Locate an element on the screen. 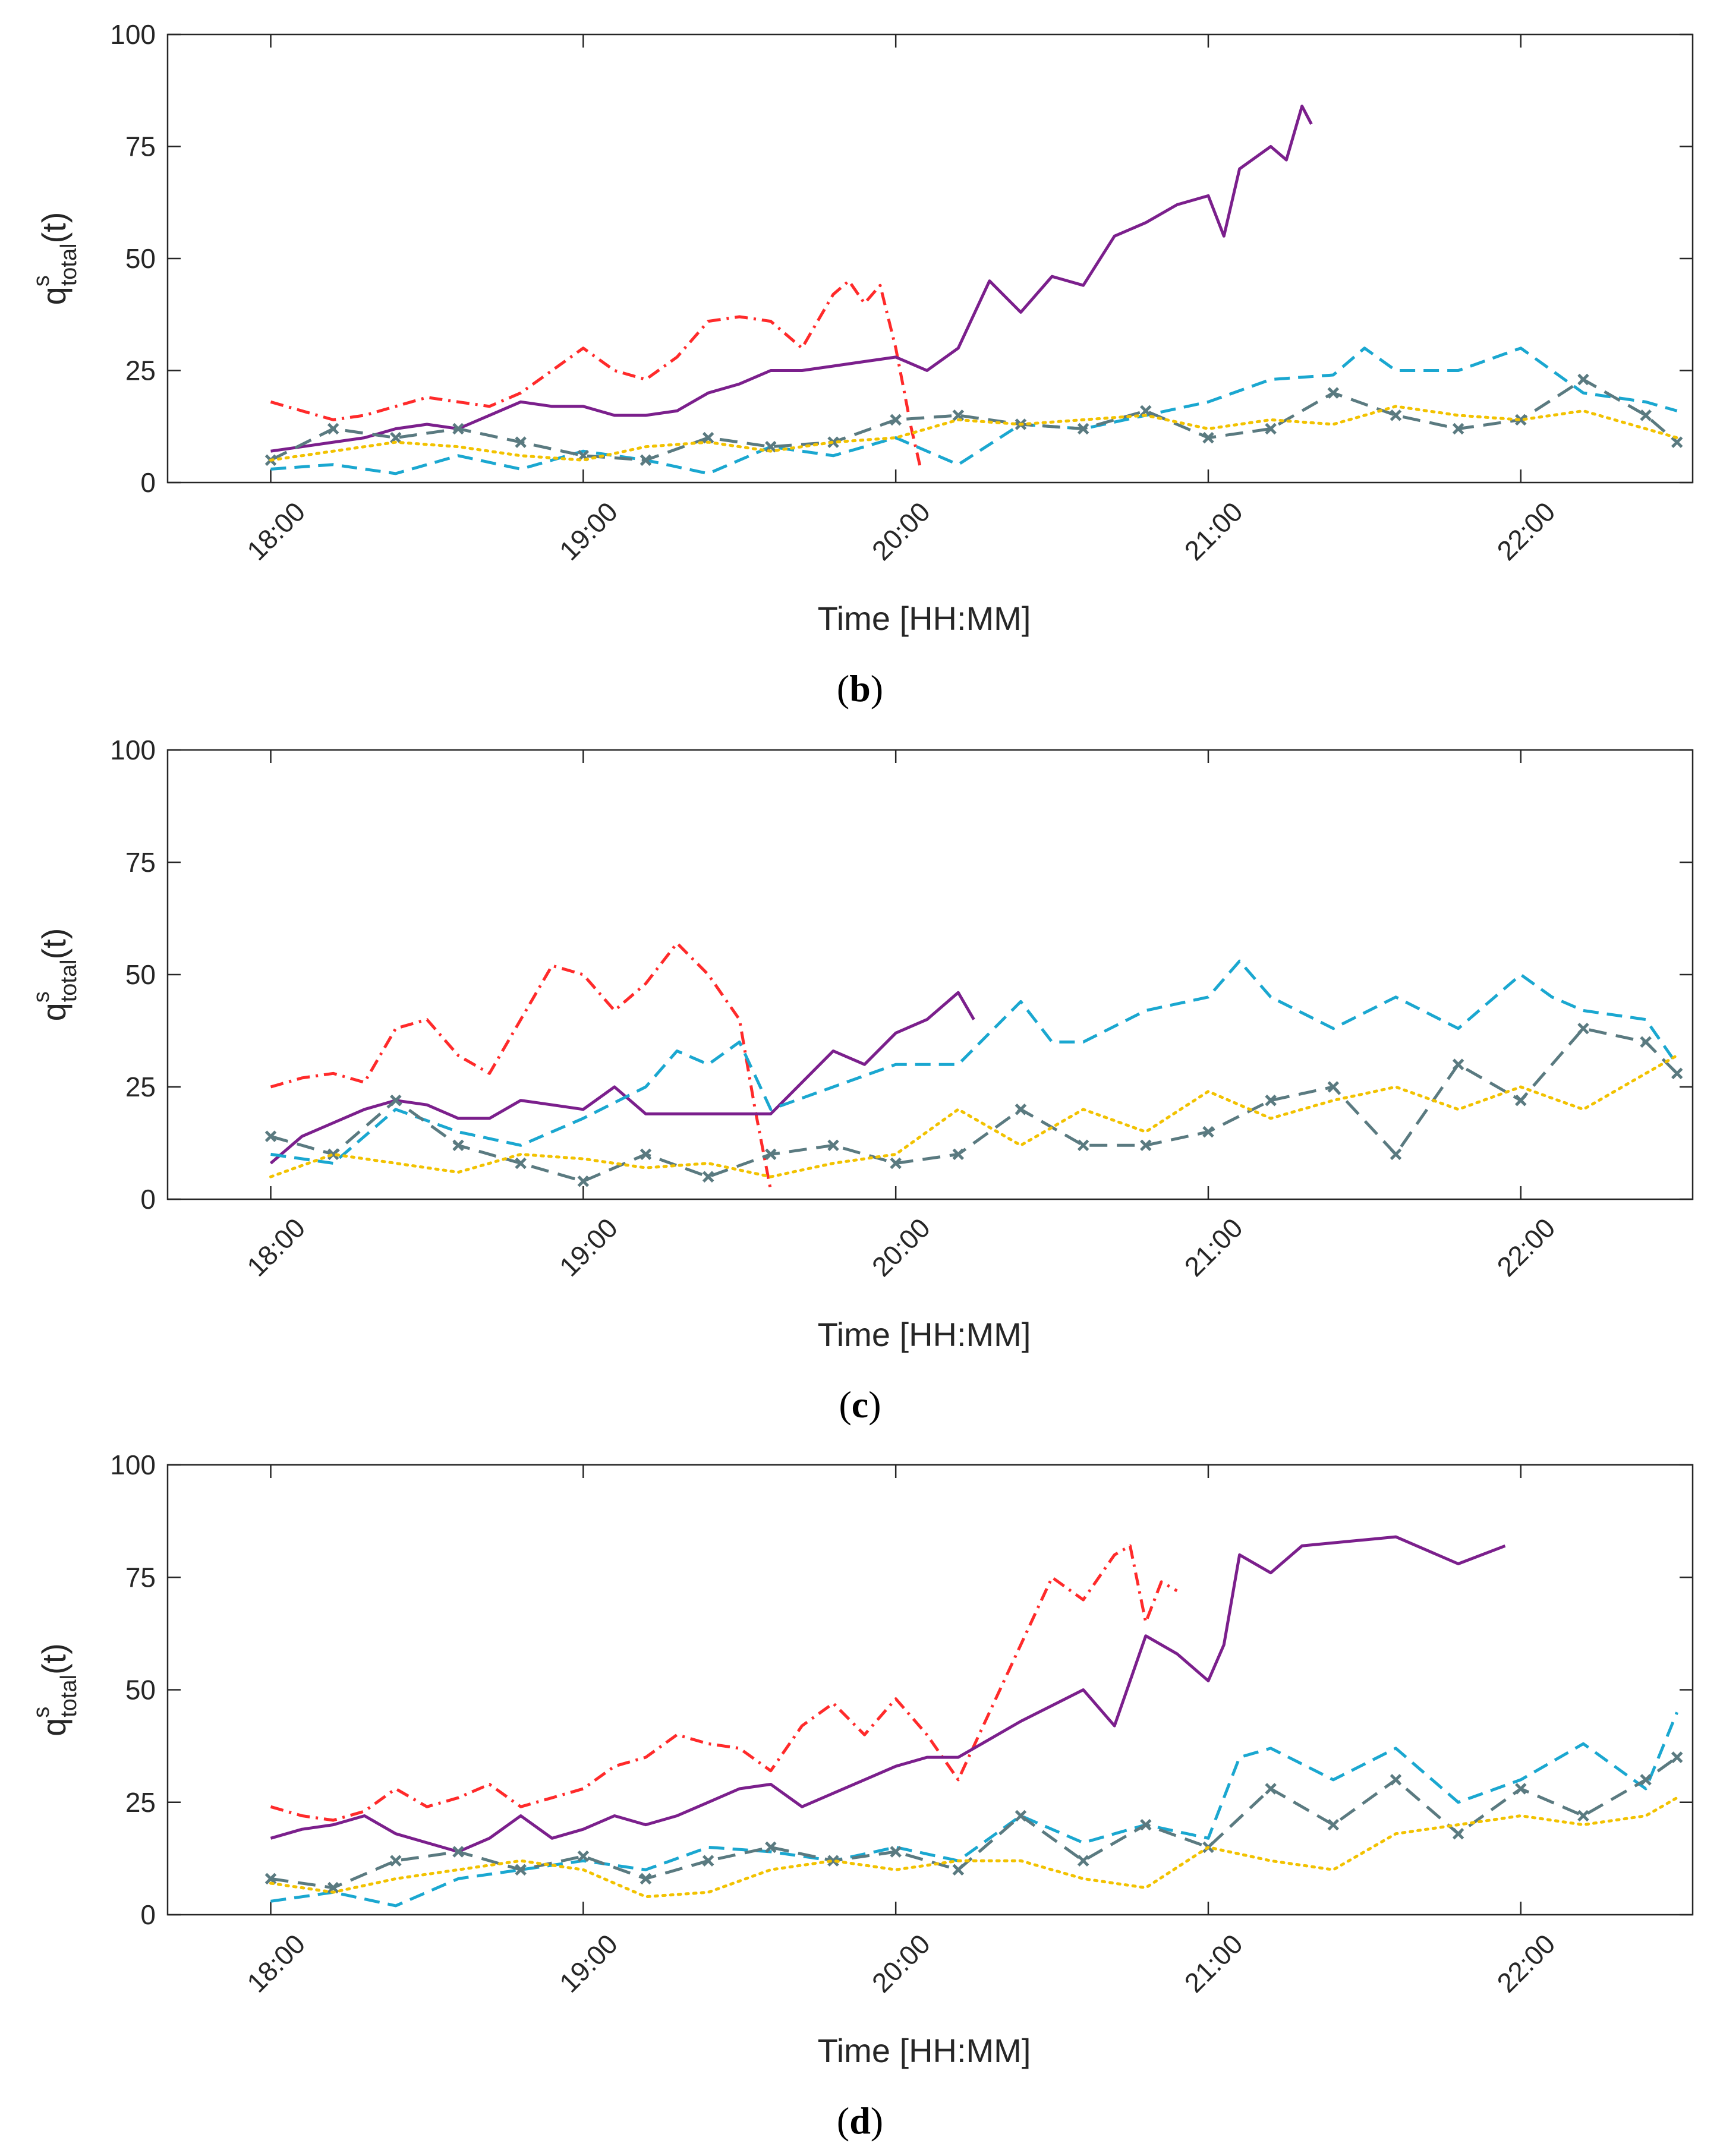 This screenshot has width=1720, height=2156. x-tick-label: 22:00 is located at coordinates (1526, 531).